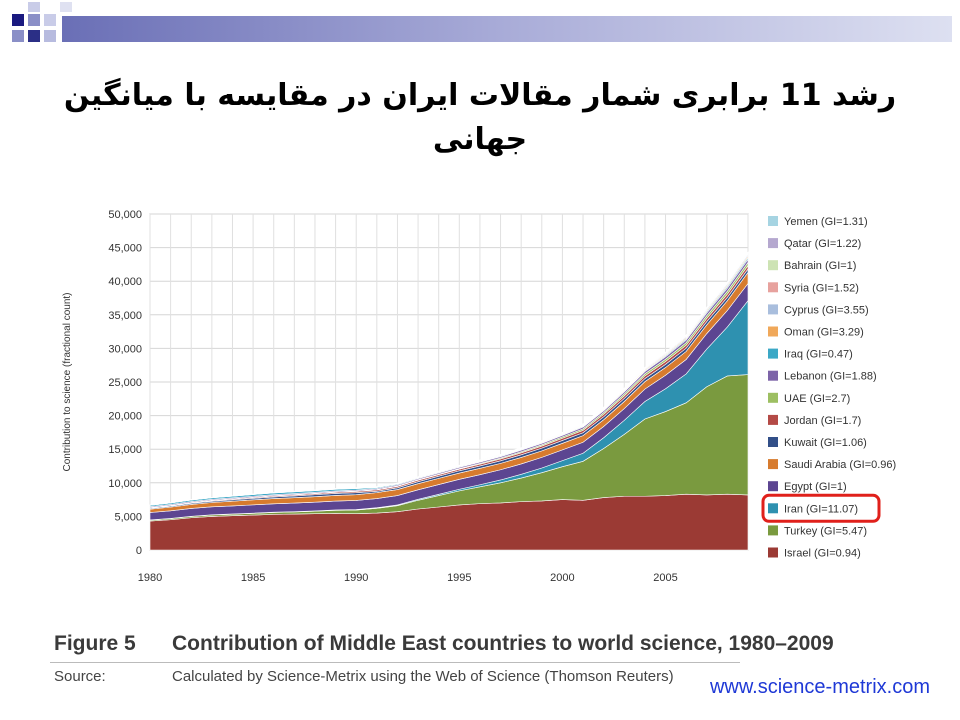  I want to click on iran-highlight-box, so click(821, 508).